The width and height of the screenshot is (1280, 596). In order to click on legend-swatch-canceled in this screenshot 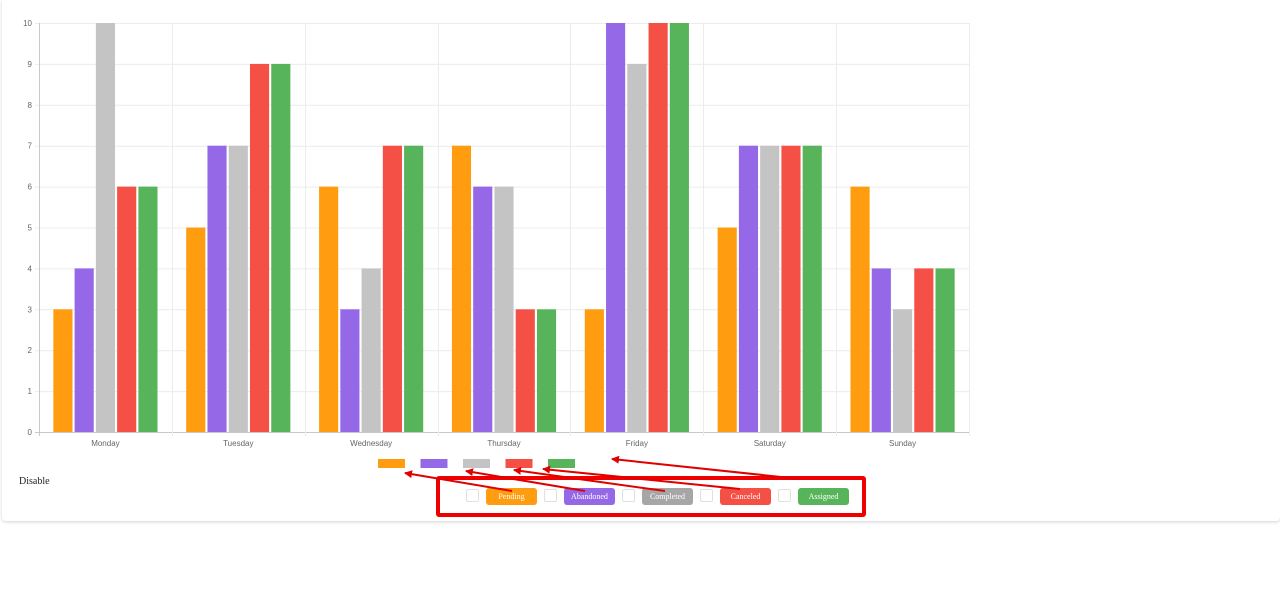, I will do `click(519, 463)`.